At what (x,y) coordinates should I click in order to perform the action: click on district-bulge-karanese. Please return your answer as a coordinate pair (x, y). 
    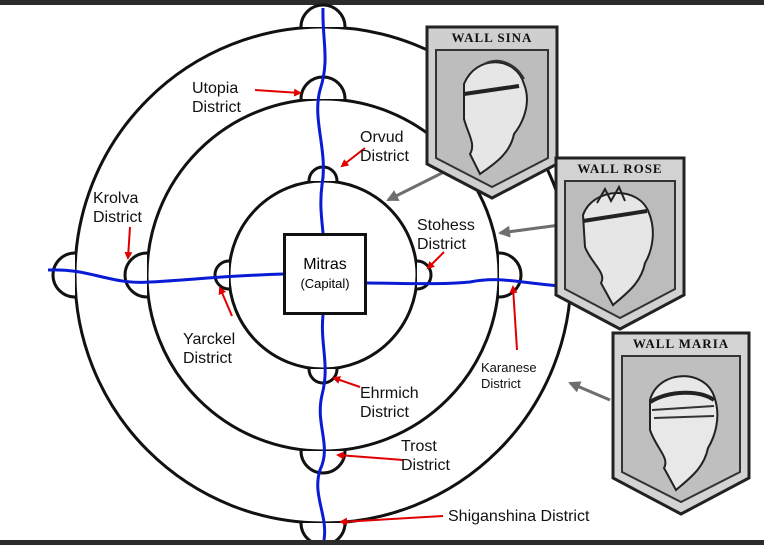
    Looking at the image, I should click on (510, 275).